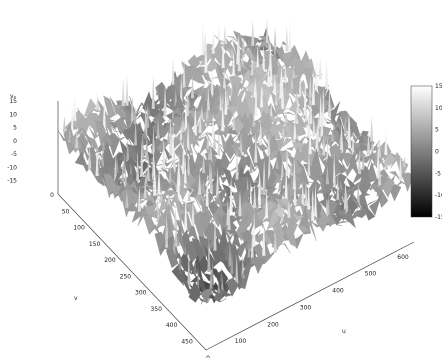  I want to click on x-tick-label: 300, so click(306, 307).